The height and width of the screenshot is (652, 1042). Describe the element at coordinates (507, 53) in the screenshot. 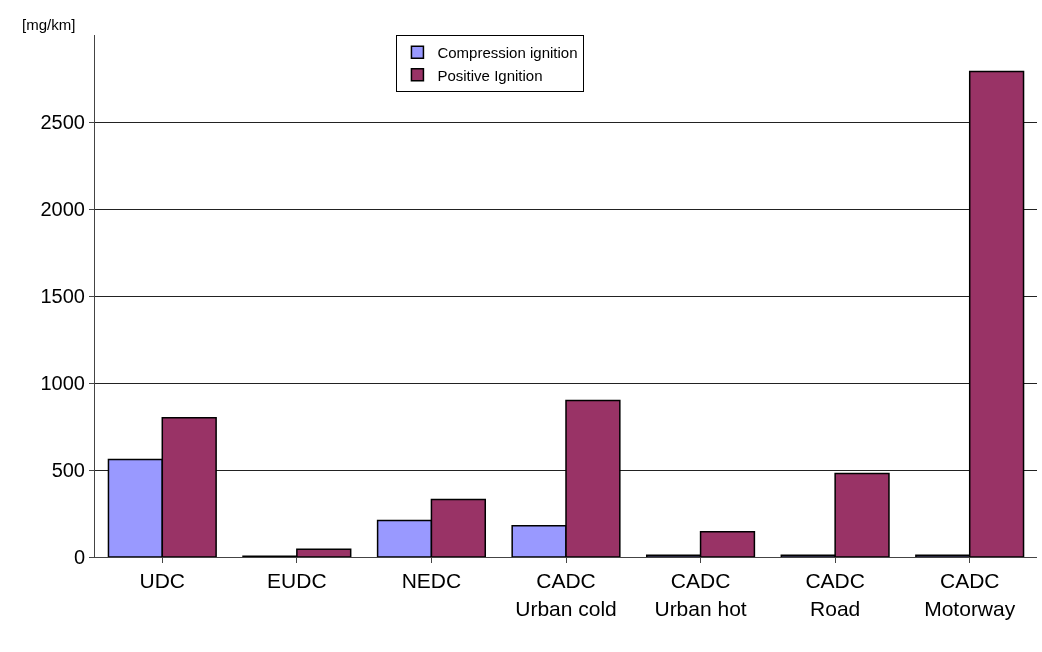

I see `legend-label: Compression ignition` at that location.